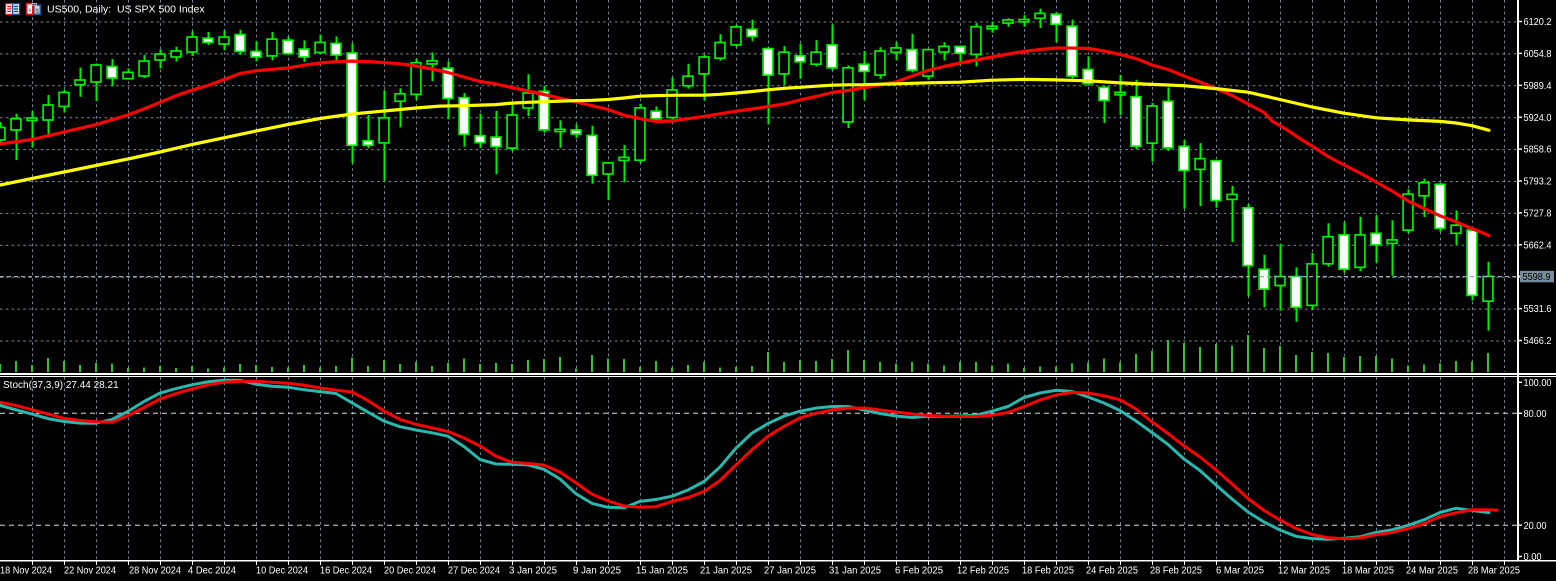 Image resolution: width=1556 pixels, height=581 pixels. I want to click on svg-text: 28 Nov 2024, so click(155, 571).